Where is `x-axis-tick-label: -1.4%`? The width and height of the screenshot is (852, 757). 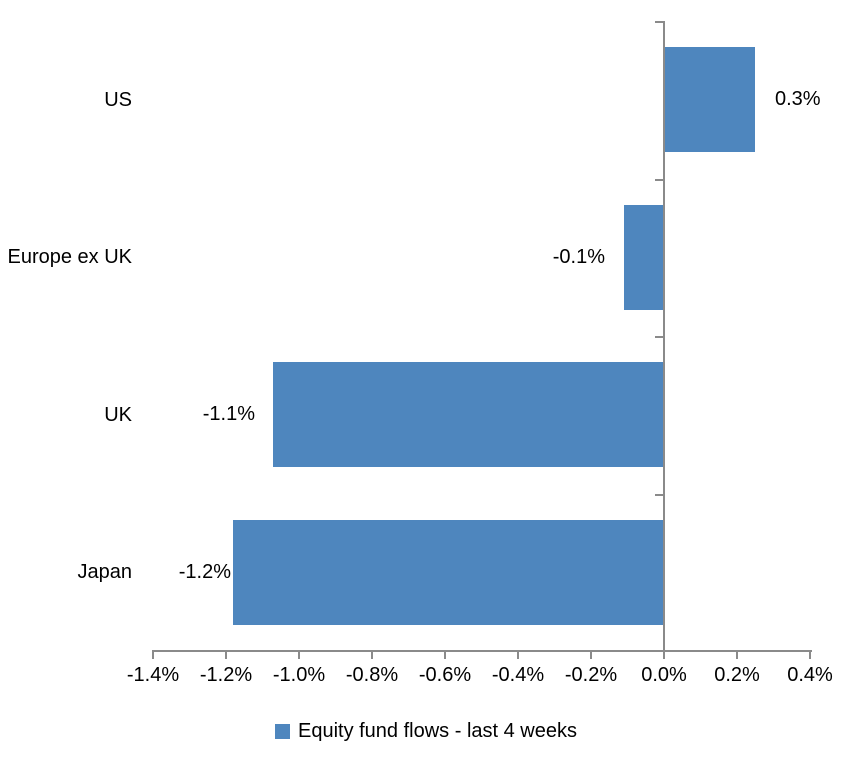 x-axis-tick-label: -1.4% is located at coordinates (153, 675).